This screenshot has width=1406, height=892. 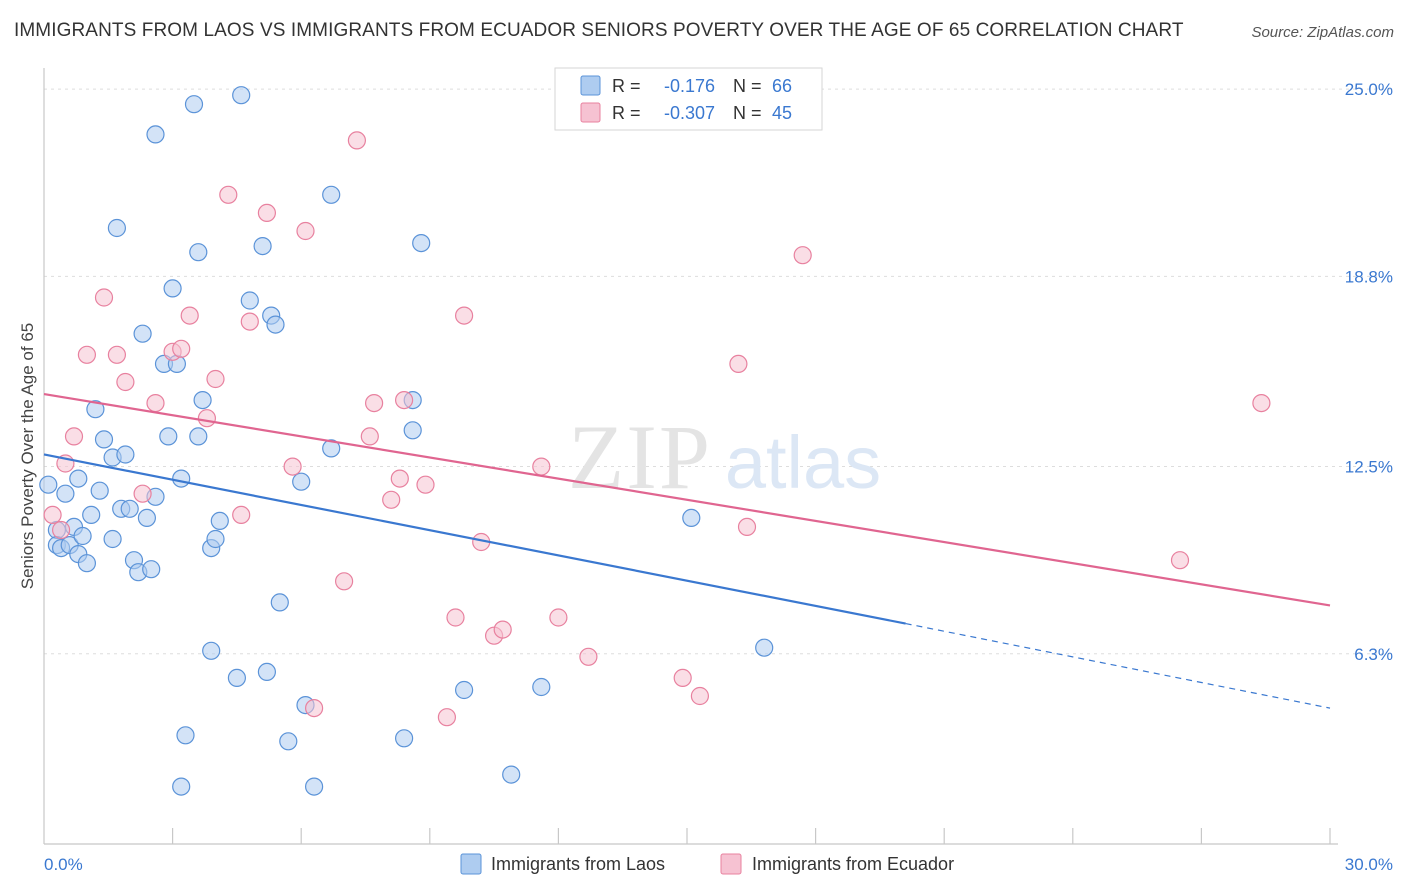 I want to click on x-tick-labels: 0.0% 30.0%, so click(x=718, y=864).